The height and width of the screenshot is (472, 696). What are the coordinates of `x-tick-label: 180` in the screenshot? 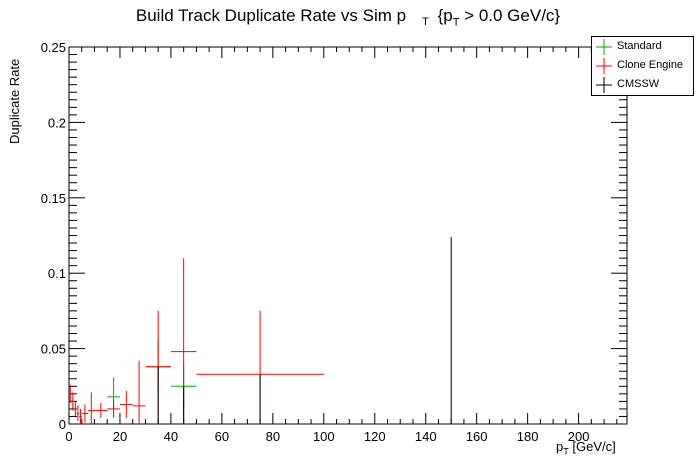 It's located at (528, 436).